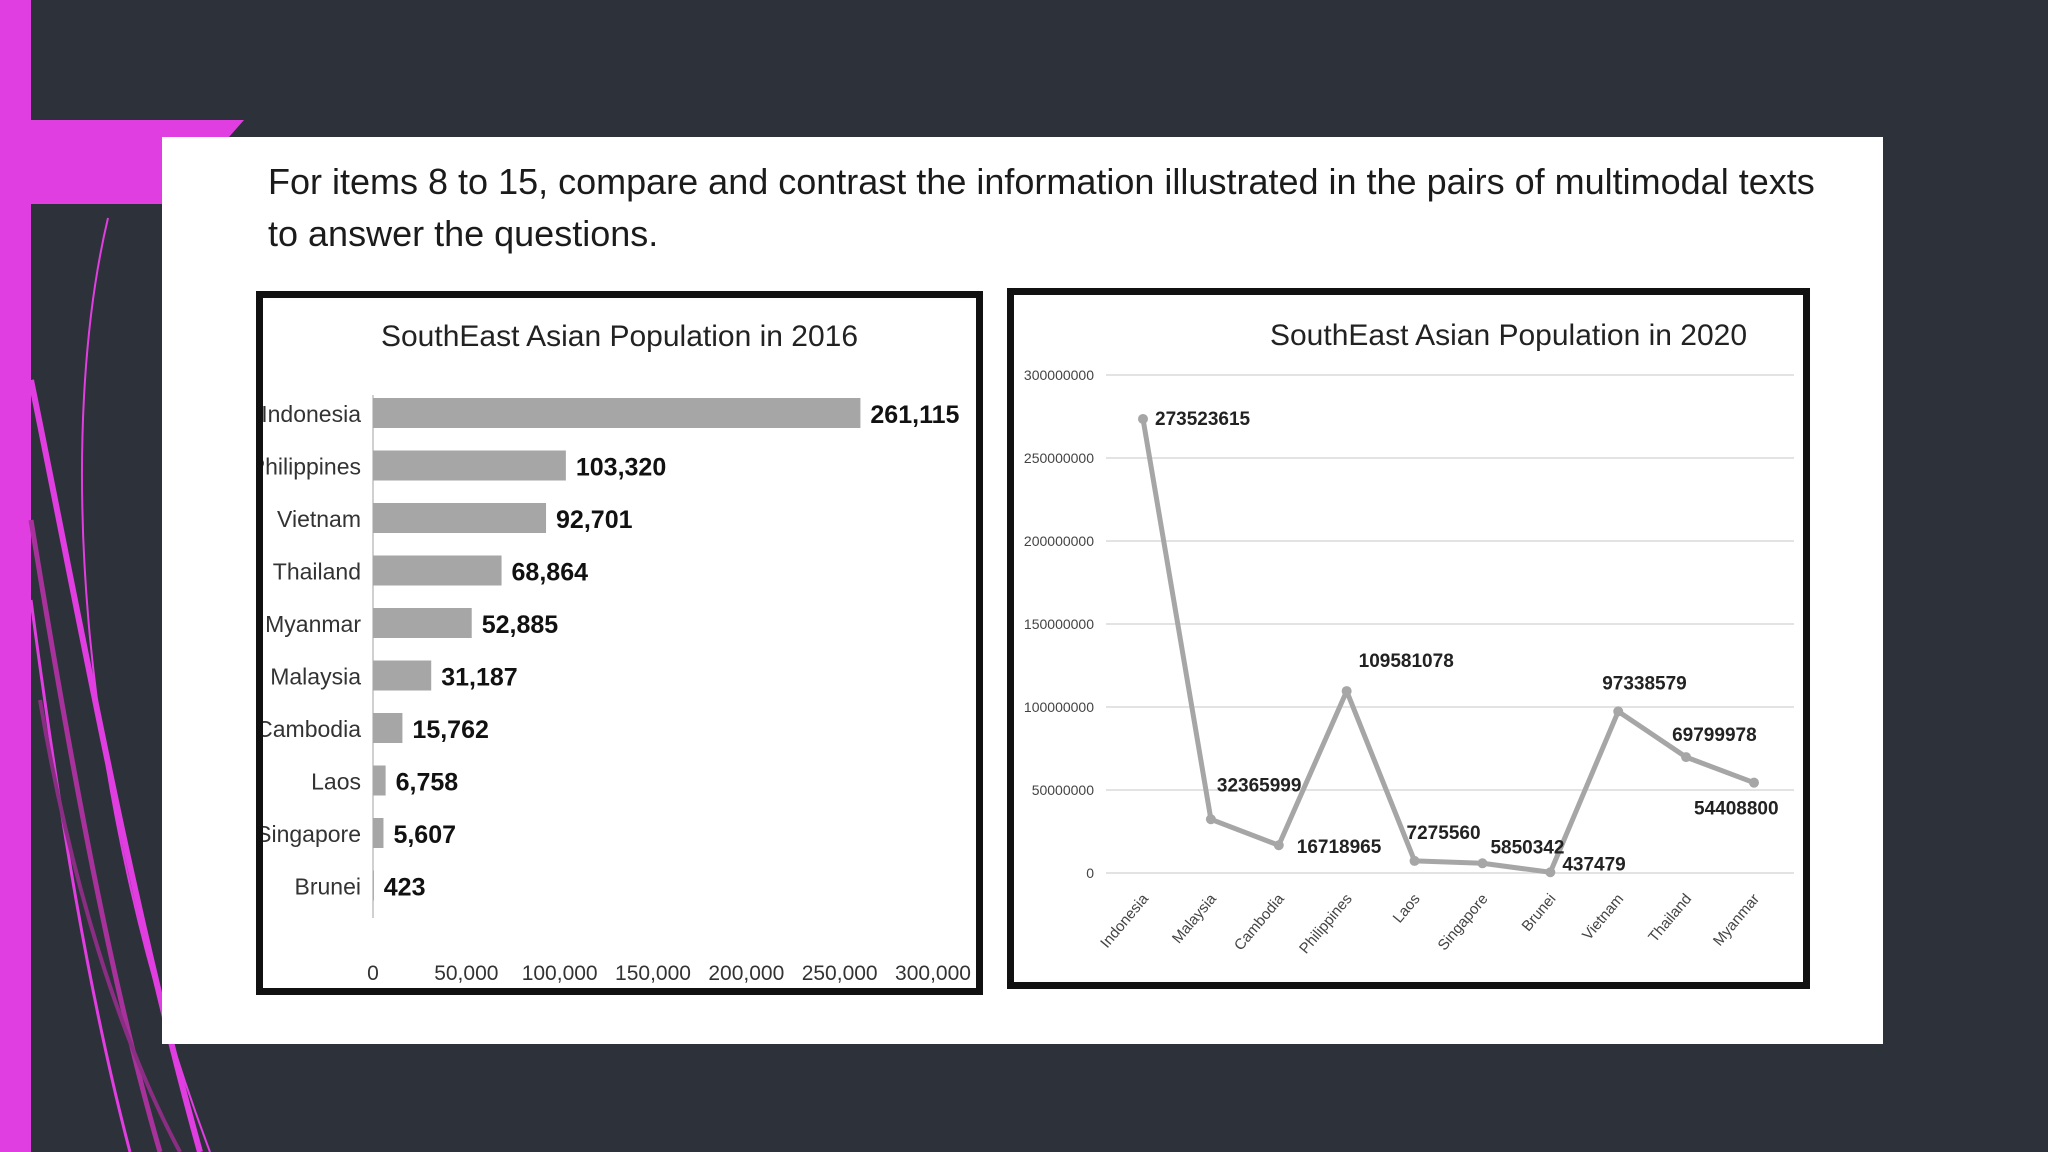 The image size is (2048, 1152). What do you see at coordinates (1259, 922) in the screenshot?
I see `x-tick-label: Cambodia` at bounding box center [1259, 922].